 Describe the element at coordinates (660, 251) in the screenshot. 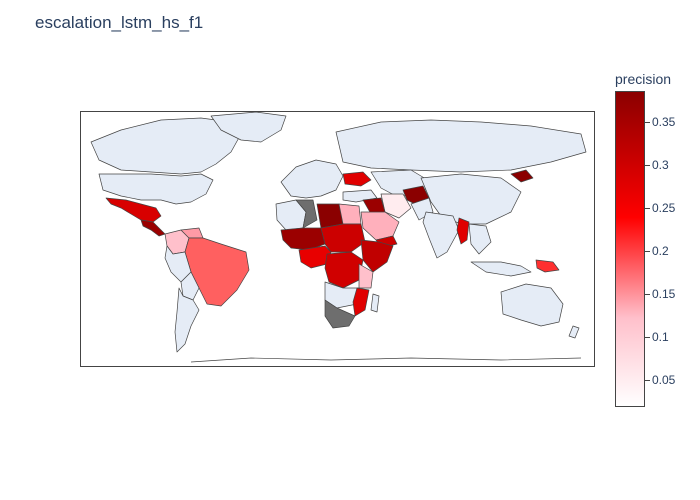

I see `colorbar-tick-label: 0.2` at that location.